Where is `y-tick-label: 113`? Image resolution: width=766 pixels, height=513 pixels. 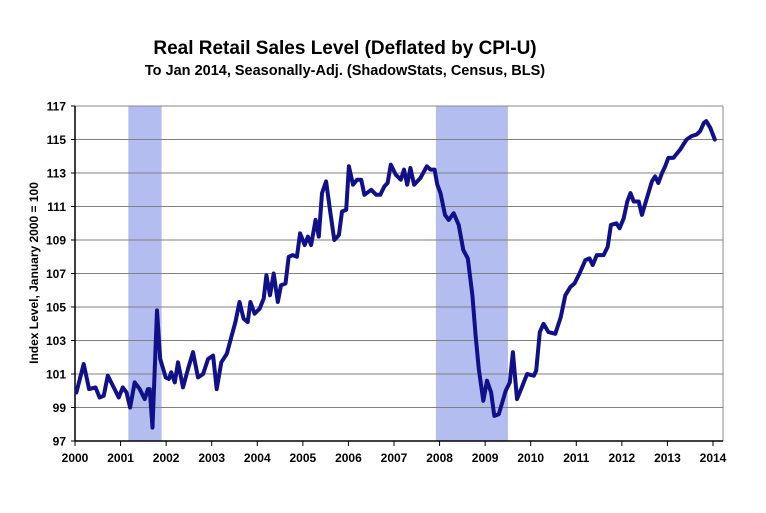 y-tick-label: 113 is located at coordinates (57, 174).